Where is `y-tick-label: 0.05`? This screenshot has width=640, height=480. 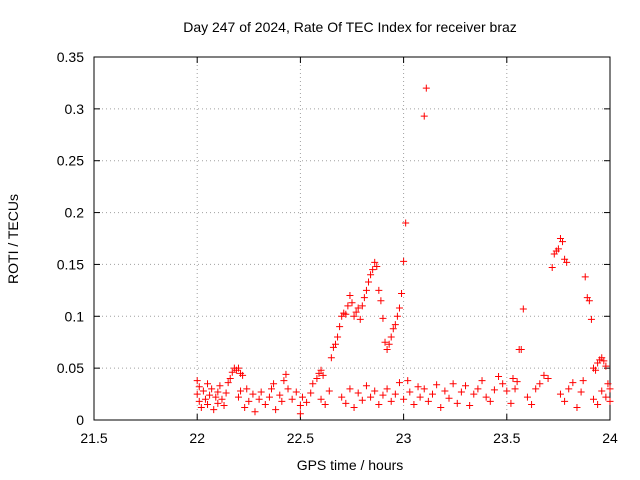
y-tick-label: 0.05 is located at coordinates (70, 368).